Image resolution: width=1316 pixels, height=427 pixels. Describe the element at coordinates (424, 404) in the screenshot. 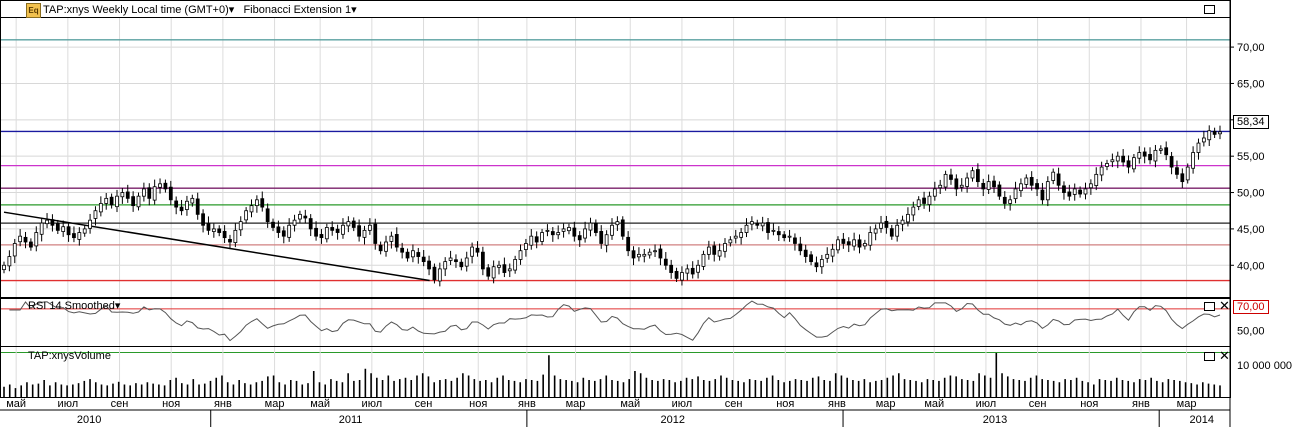

I see `month-label: сен` at that location.